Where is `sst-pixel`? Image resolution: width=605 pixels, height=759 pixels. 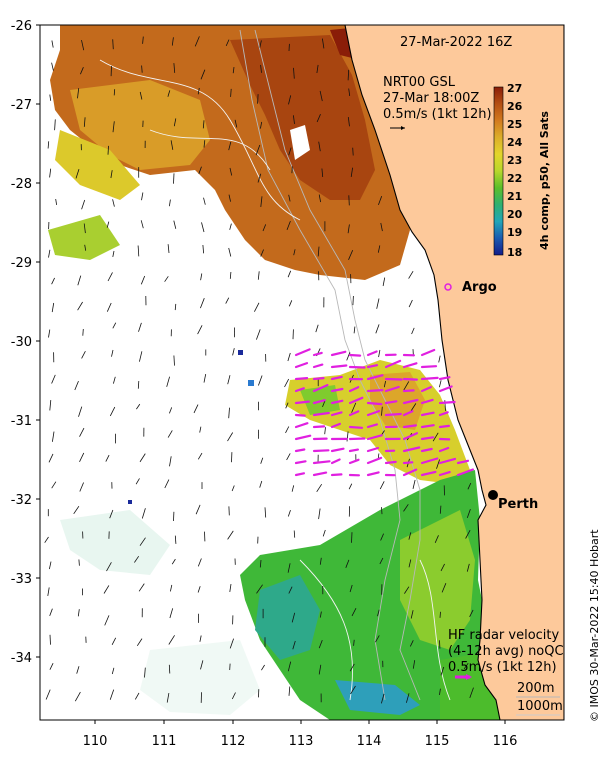 sst-pixel is located at coordinates (240, 352).